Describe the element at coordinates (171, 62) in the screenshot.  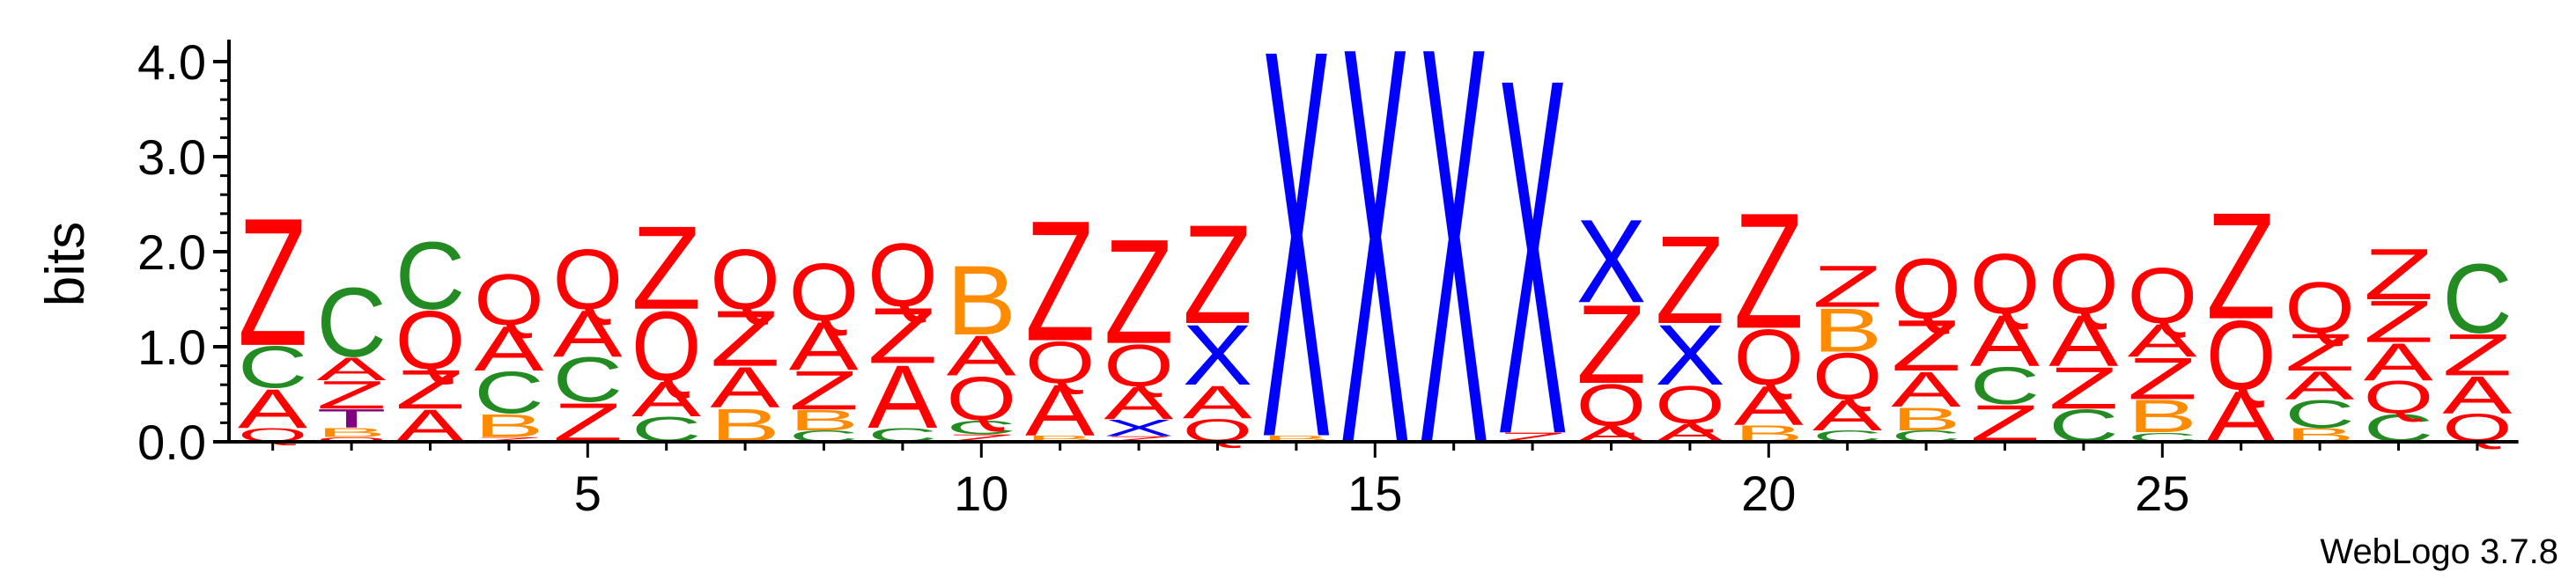
I see `y-axis-tick-label: 4.0` at that location.